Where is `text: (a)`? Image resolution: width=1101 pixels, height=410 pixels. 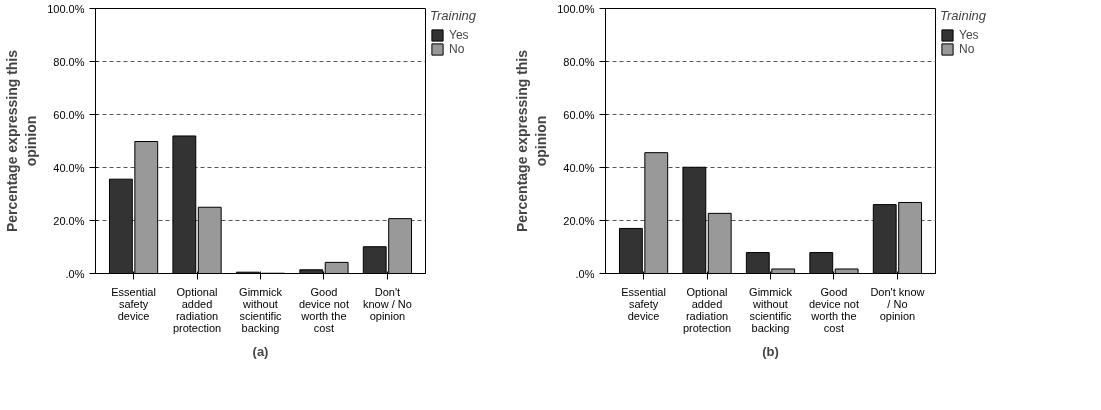 text: (a) is located at coordinates (260, 351).